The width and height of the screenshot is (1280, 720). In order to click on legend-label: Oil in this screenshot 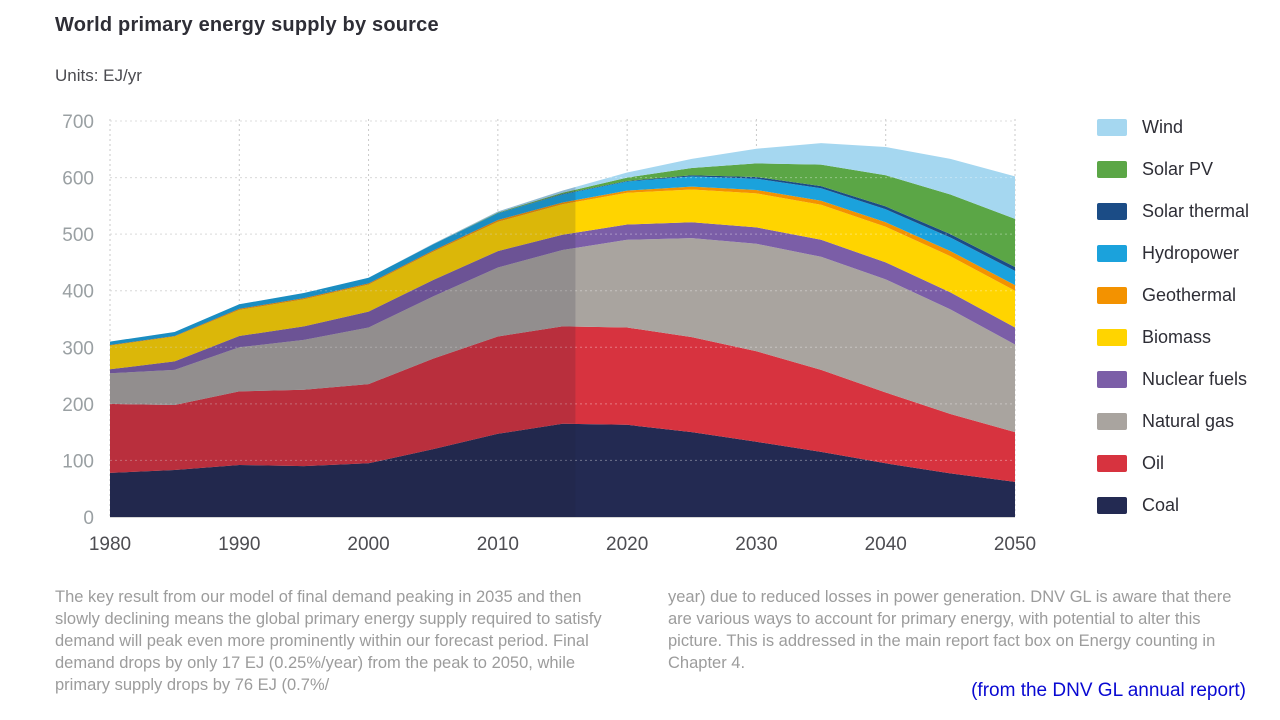, I will do `click(1153, 463)`.